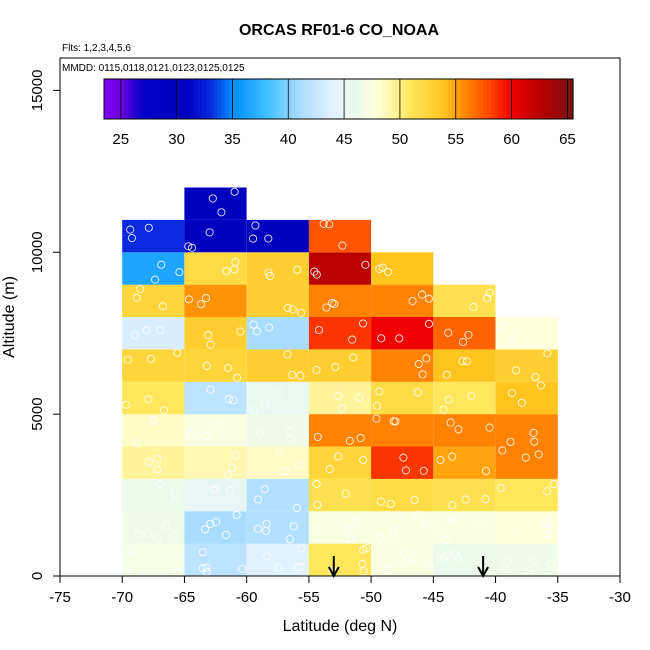  I want to click on colorbar, so click(338, 99).